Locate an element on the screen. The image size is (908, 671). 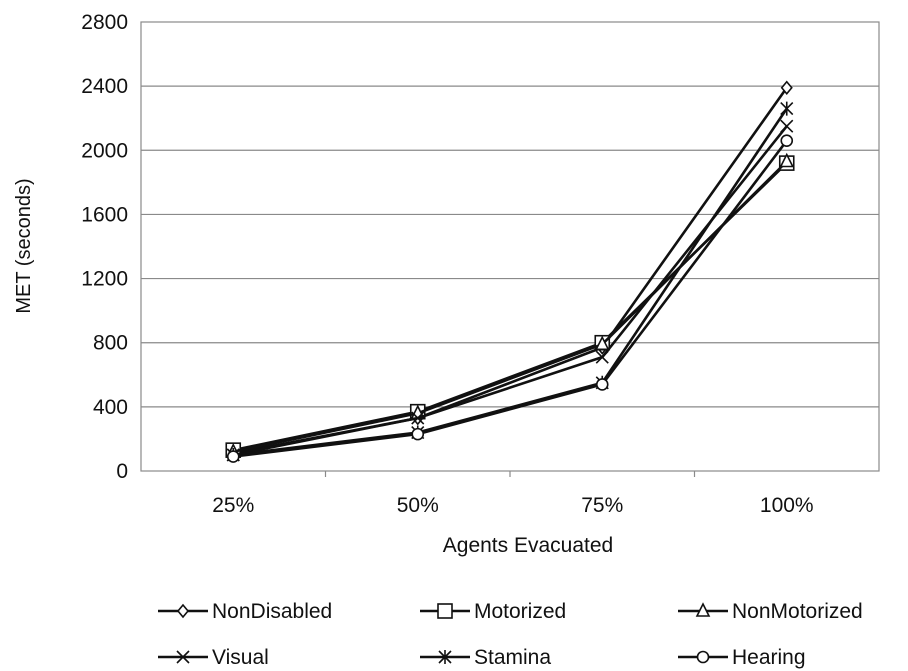
legend-marker-nondisabled is located at coordinates (183, 611).